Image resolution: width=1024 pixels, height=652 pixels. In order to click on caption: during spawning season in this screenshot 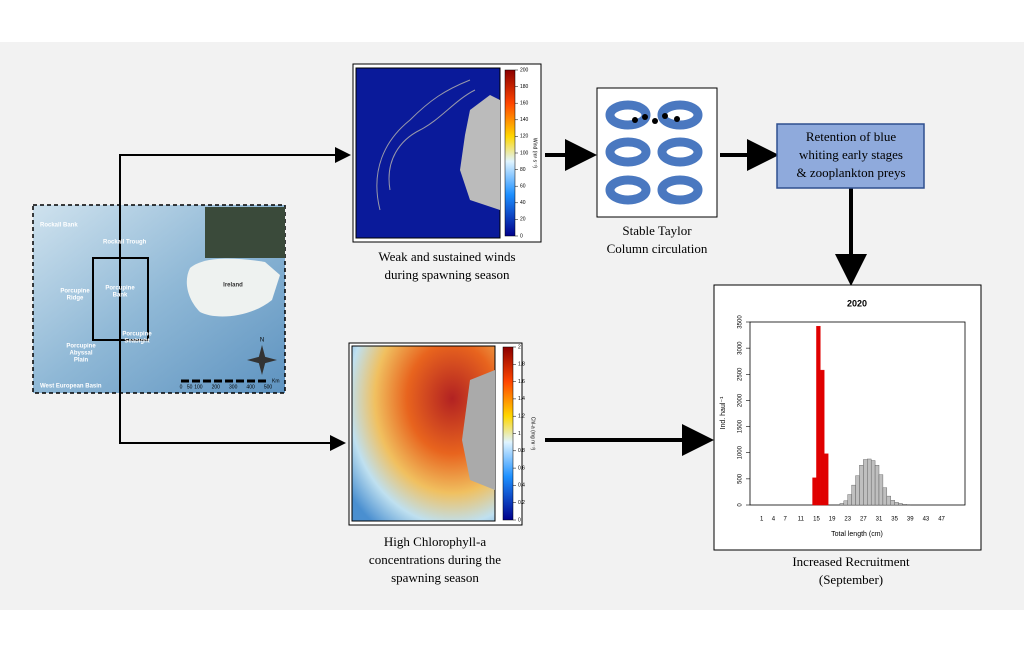, I will do `click(447, 274)`.